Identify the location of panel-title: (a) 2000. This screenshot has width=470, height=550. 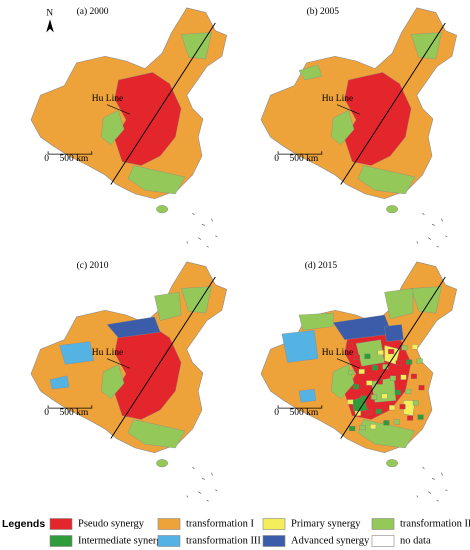
(93, 11).